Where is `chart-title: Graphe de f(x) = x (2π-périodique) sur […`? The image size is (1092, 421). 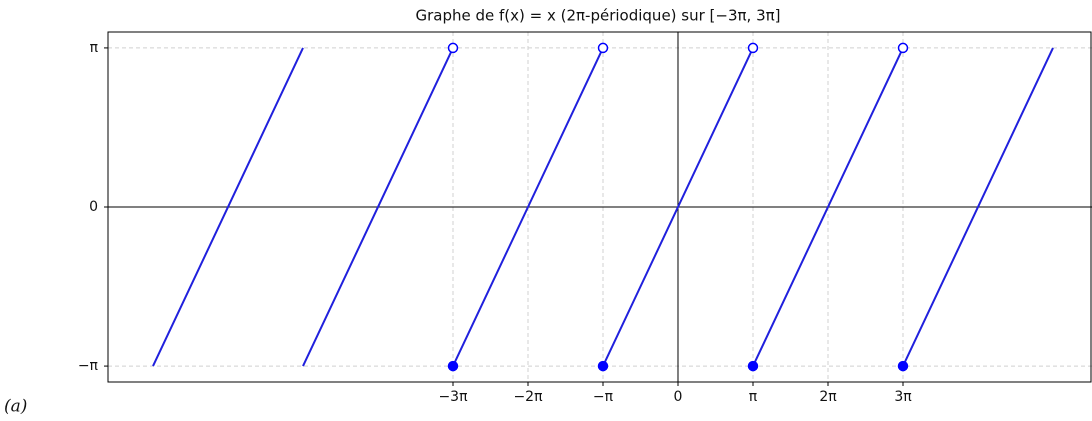 chart-title: Graphe de f(x) = x (2π-périodique) sur [… is located at coordinates (597, 16).